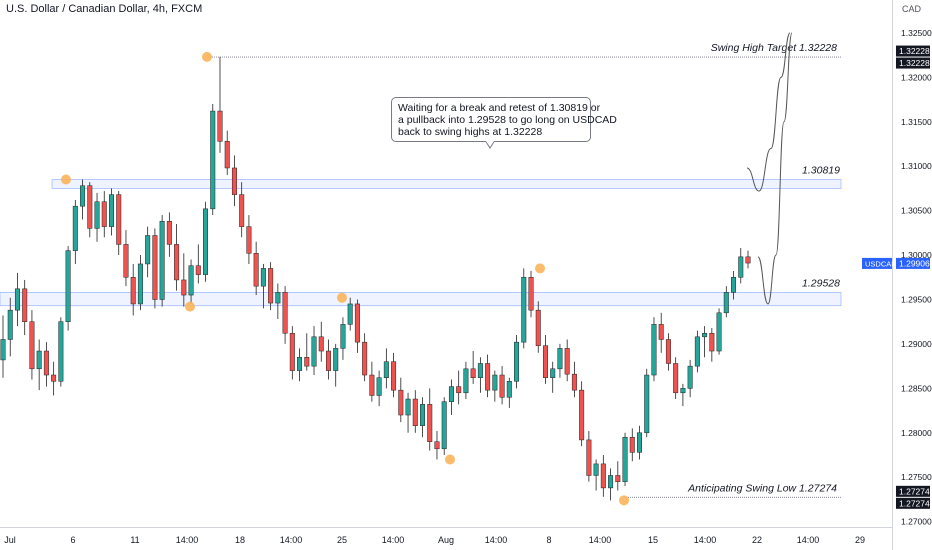 The height and width of the screenshot is (550, 932). What do you see at coordinates (775, 168) in the screenshot?
I see `projection-path` at bounding box center [775, 168].